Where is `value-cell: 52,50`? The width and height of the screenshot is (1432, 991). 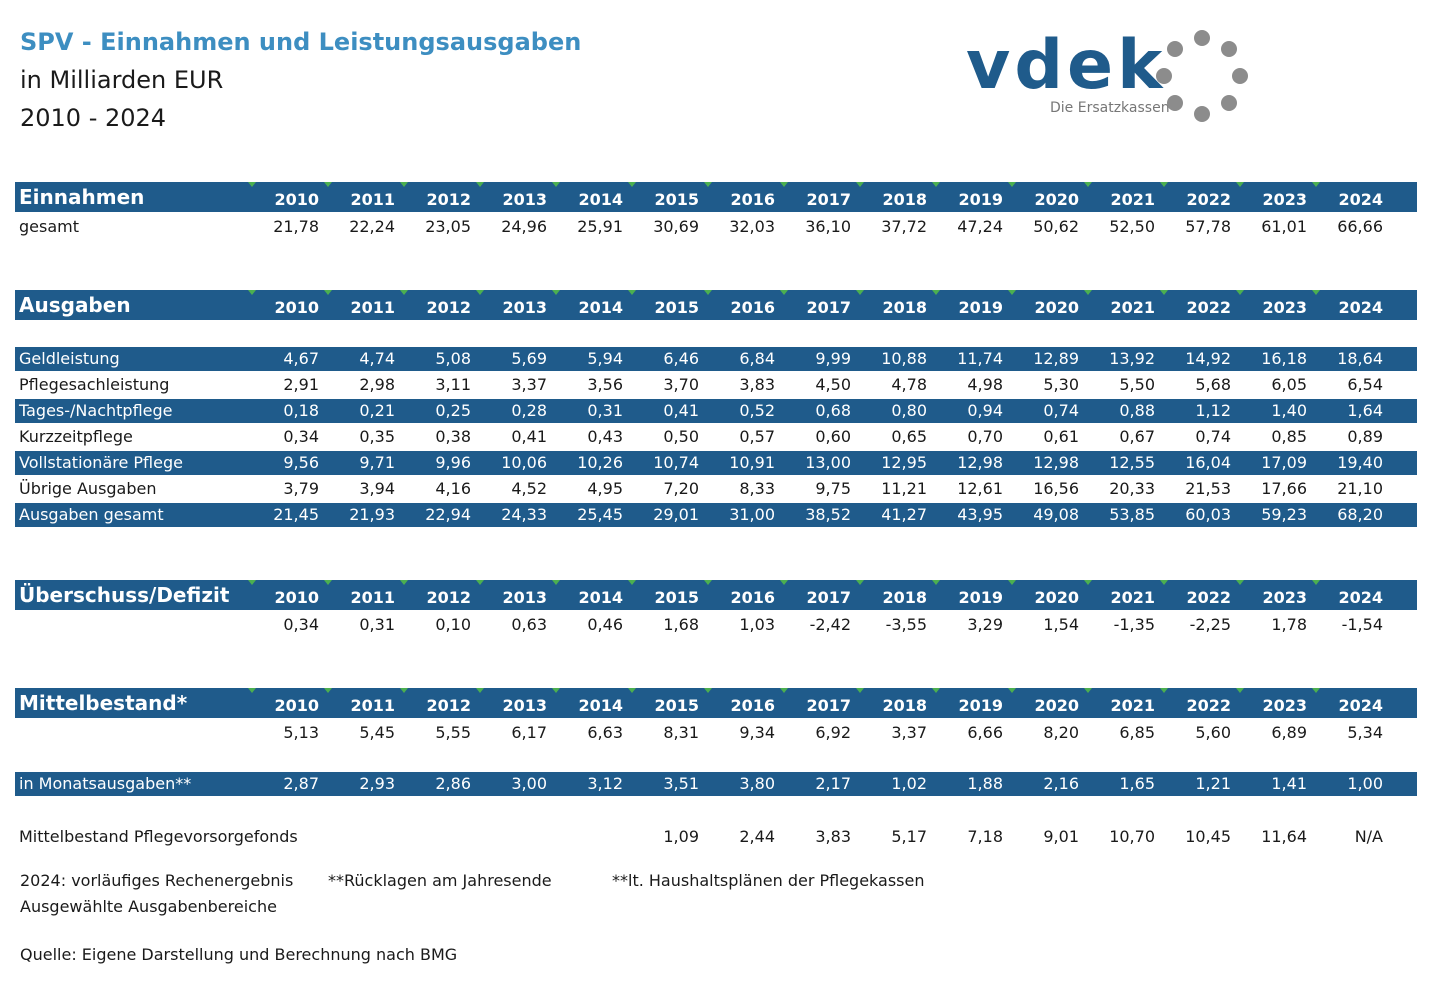 value-cell: 52,50 is located at coordinates (1132, 226).